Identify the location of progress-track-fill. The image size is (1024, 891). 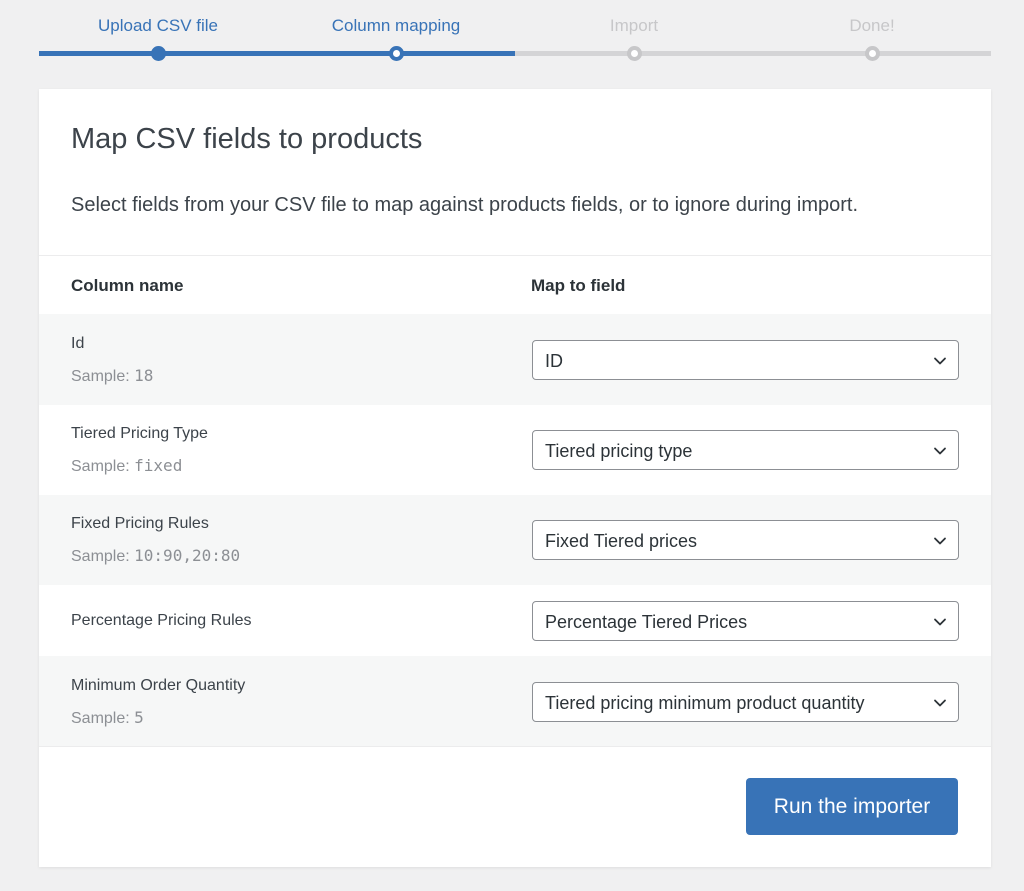
(277, 53).